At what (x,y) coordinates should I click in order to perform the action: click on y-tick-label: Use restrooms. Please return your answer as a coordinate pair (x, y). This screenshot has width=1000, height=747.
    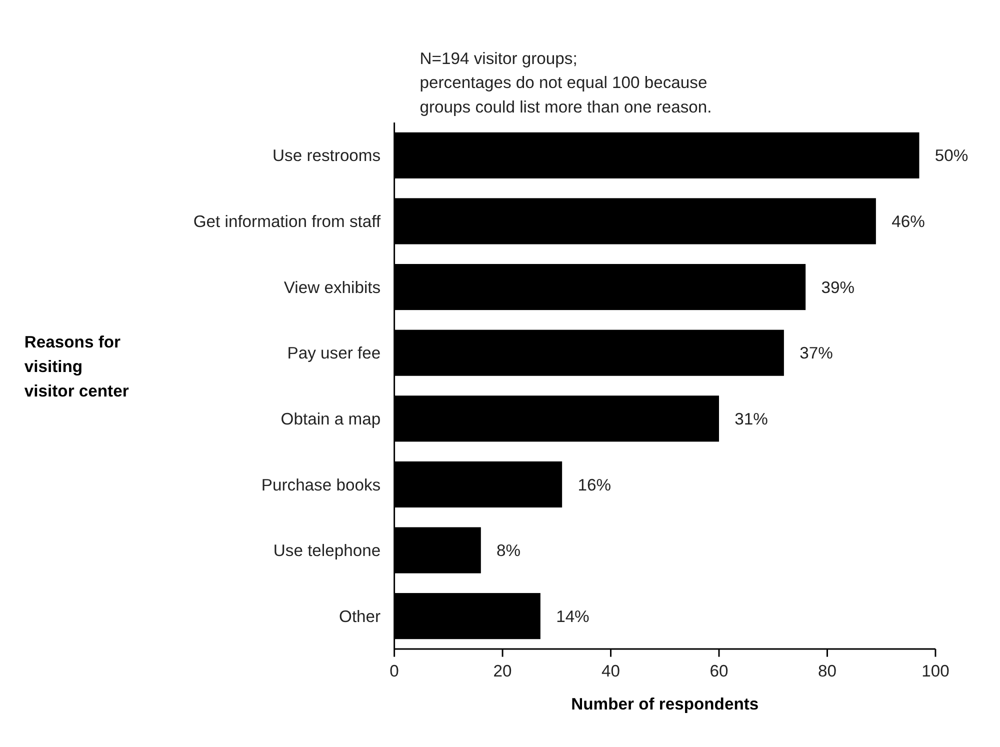
    Looking at the image, I should click on (326, 156).